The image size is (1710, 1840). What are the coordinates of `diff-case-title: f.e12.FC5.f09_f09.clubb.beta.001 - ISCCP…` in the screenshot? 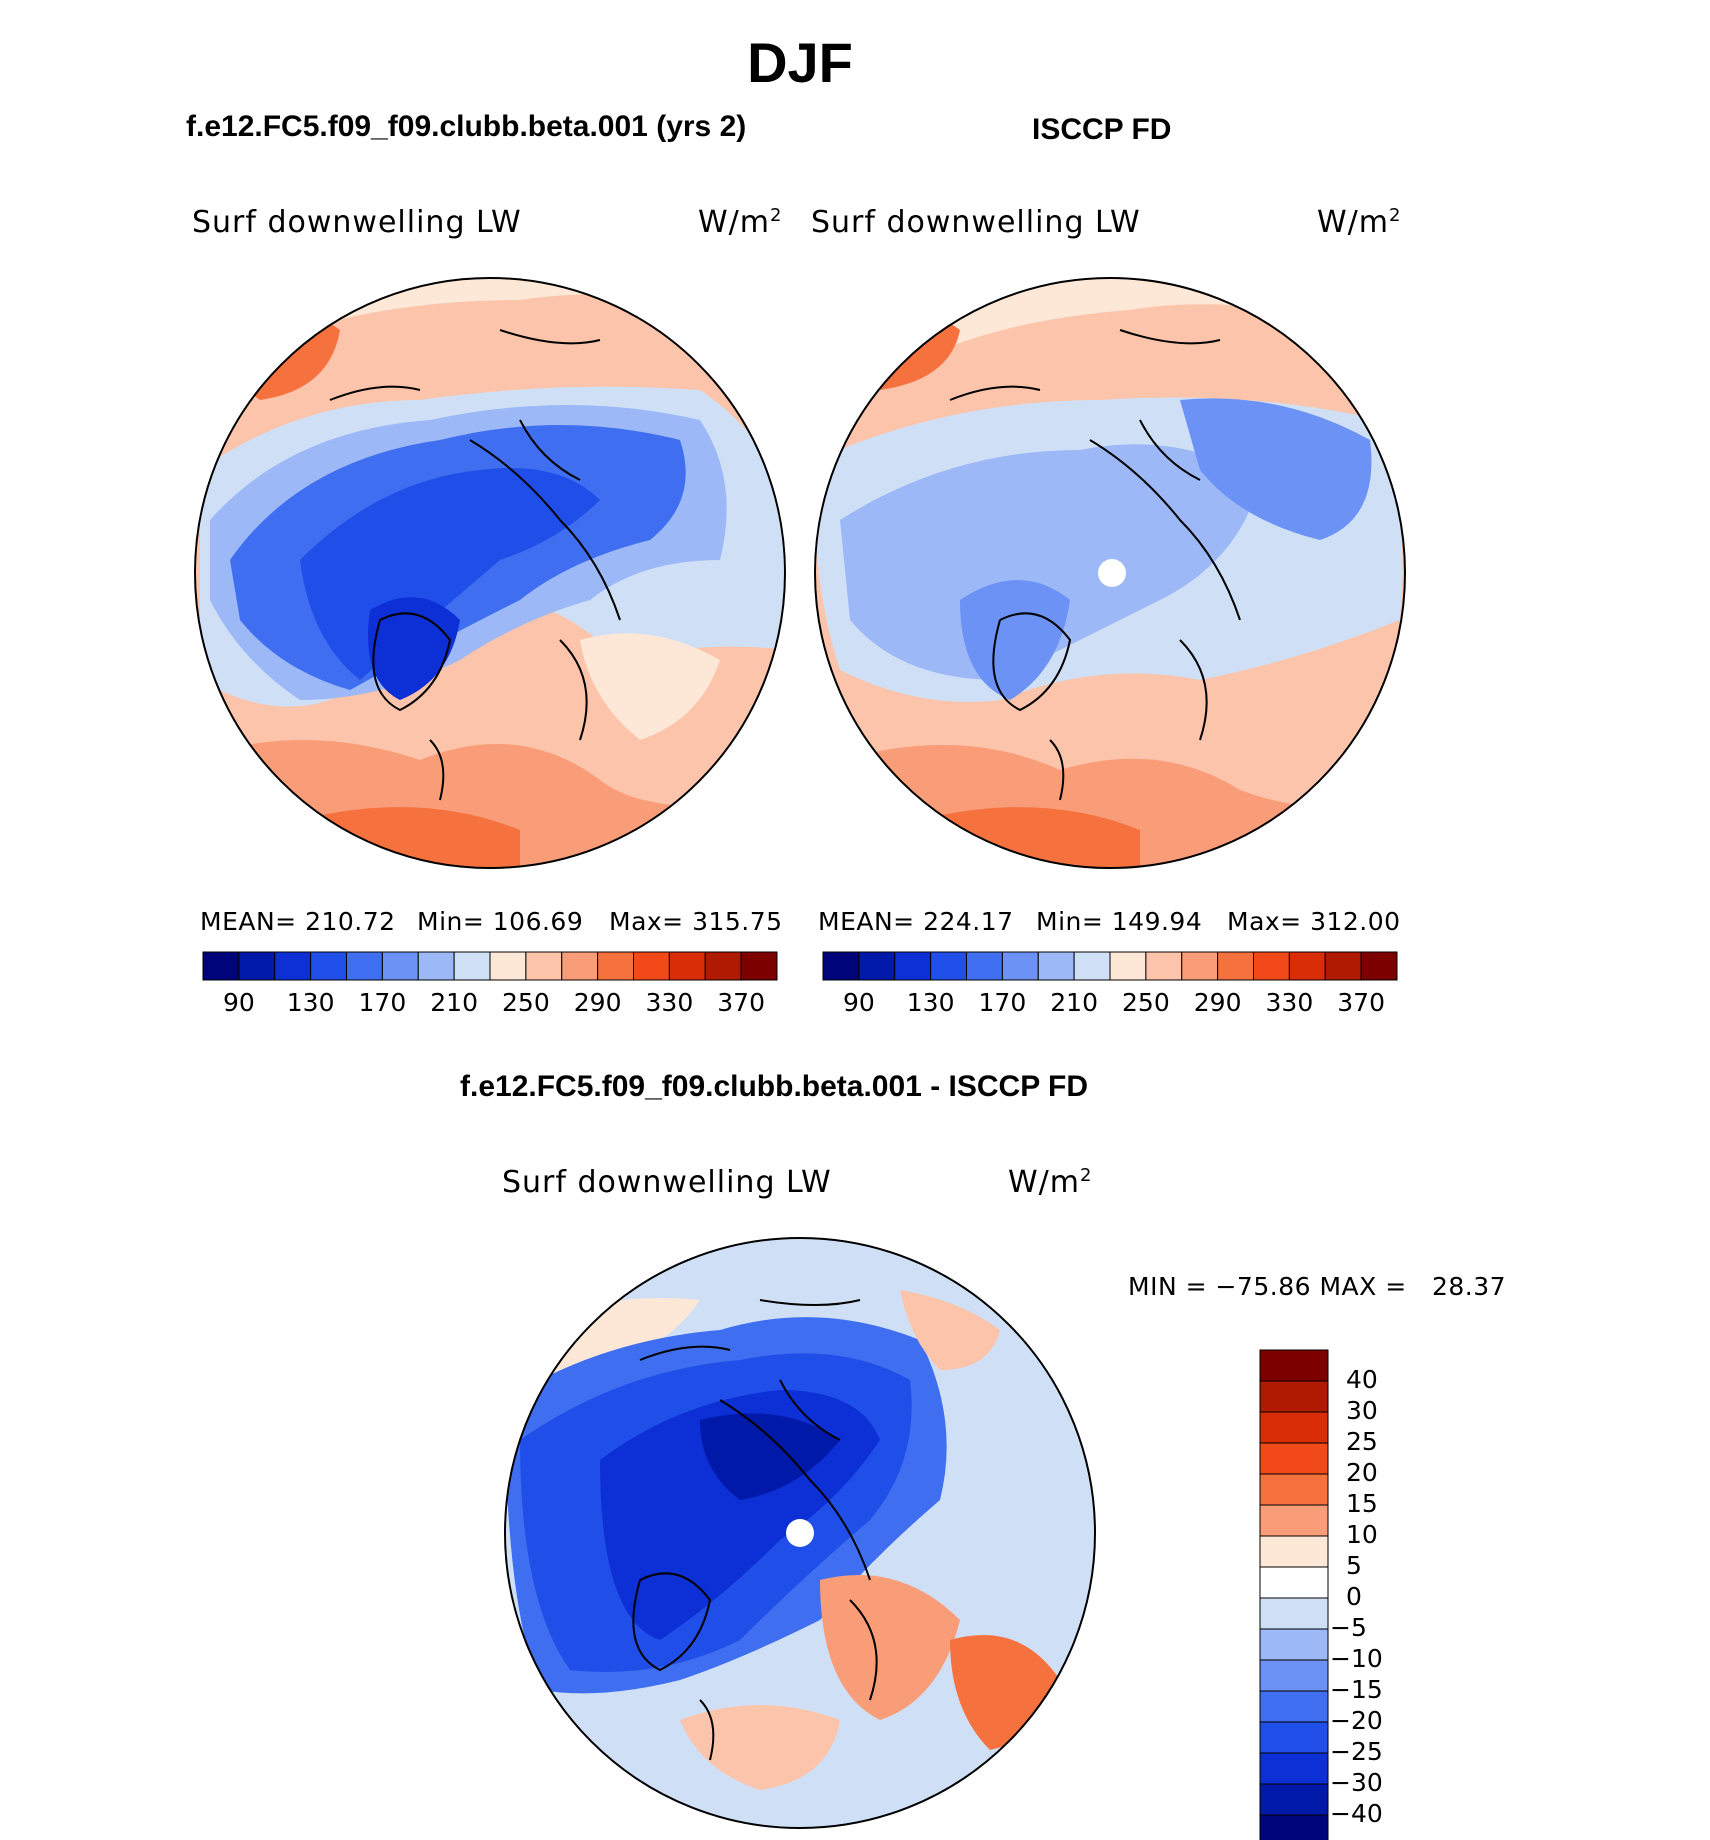 It's located at (774, 1086).